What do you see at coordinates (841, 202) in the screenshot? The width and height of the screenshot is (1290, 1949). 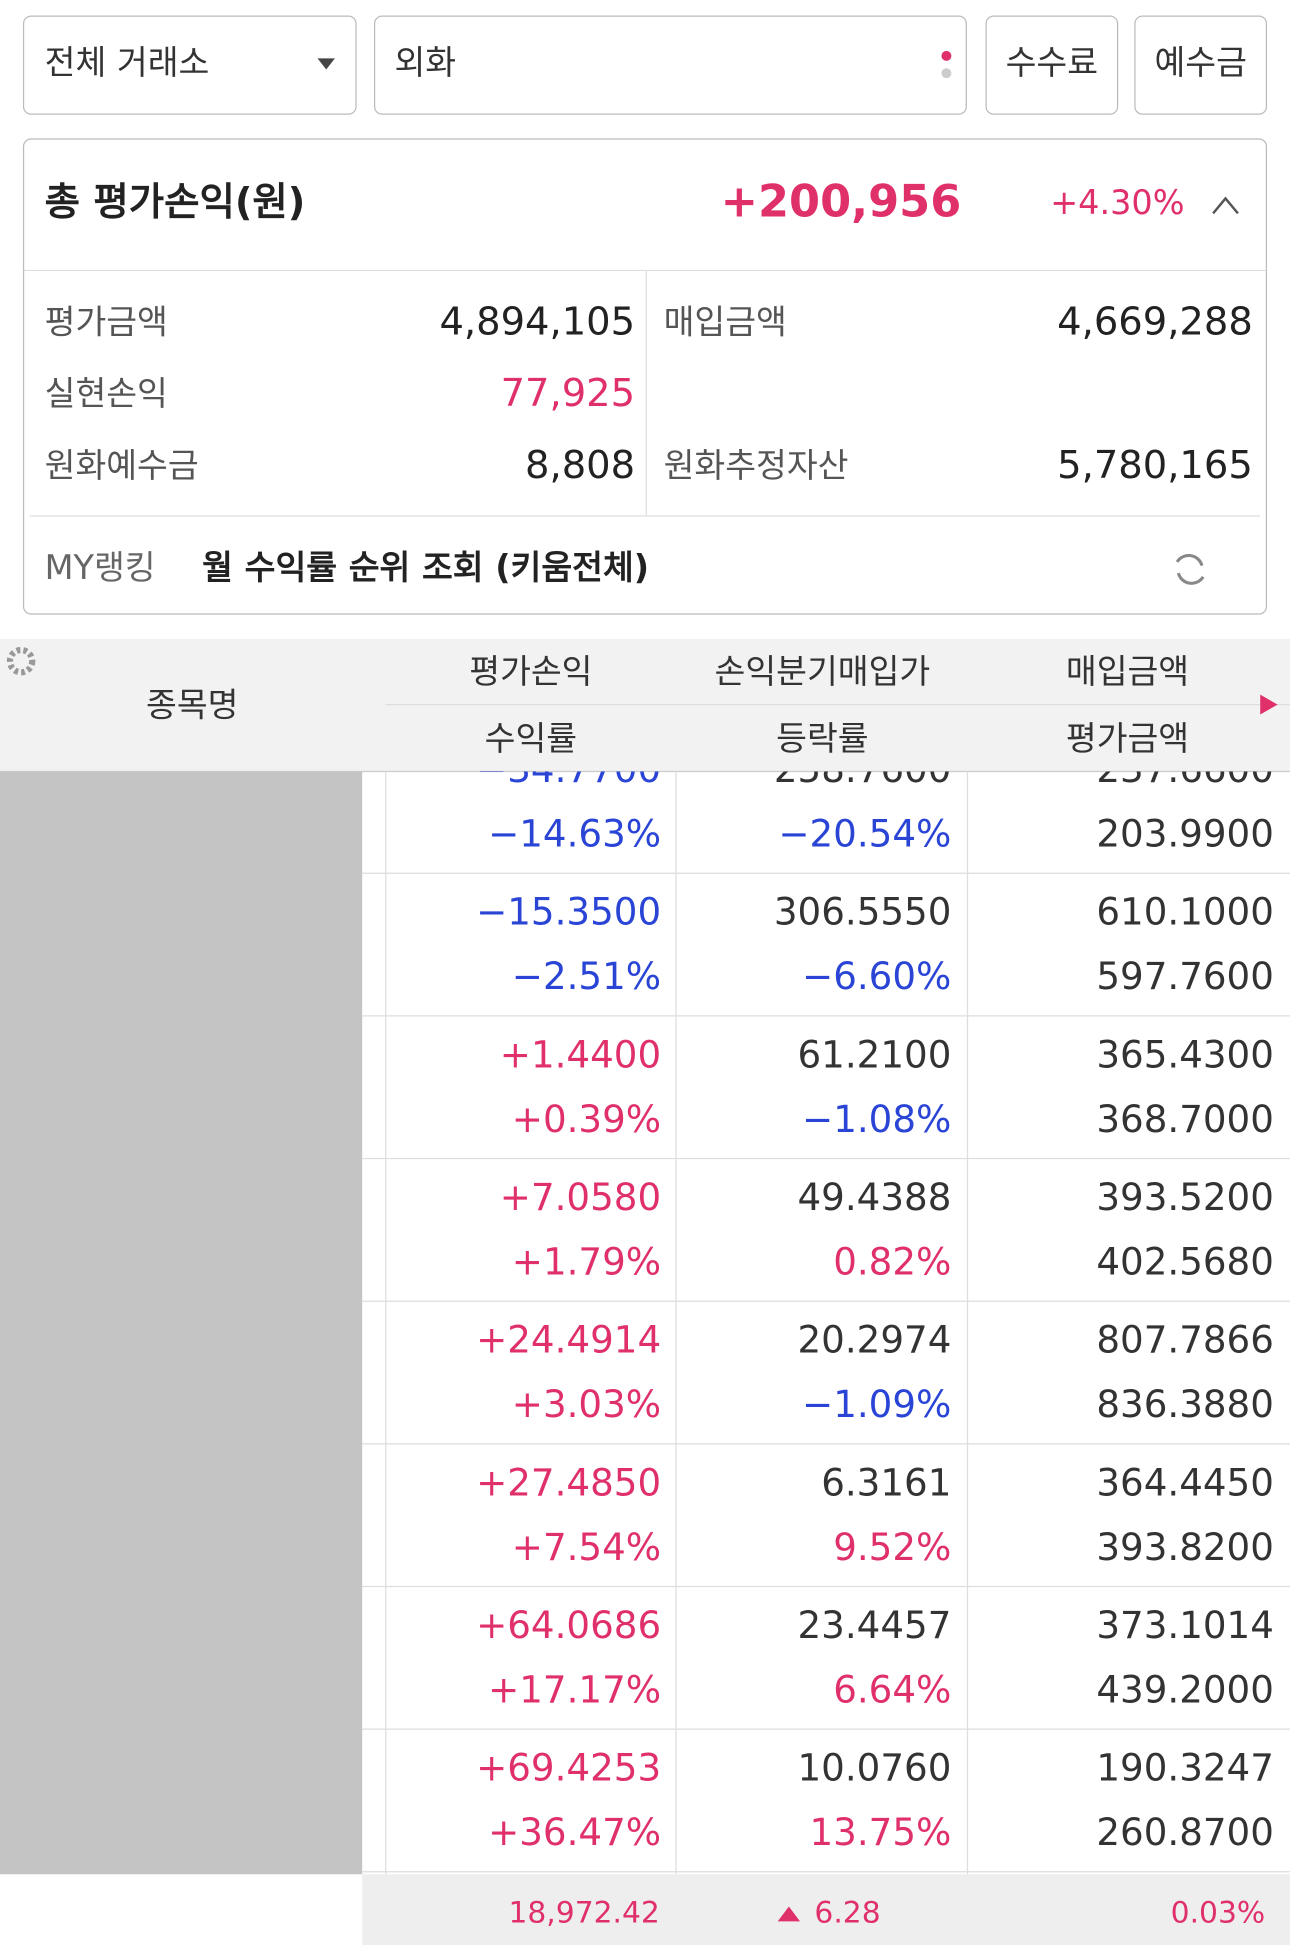 I see `summary-value: +200,956` at bounding box center [841, 202].